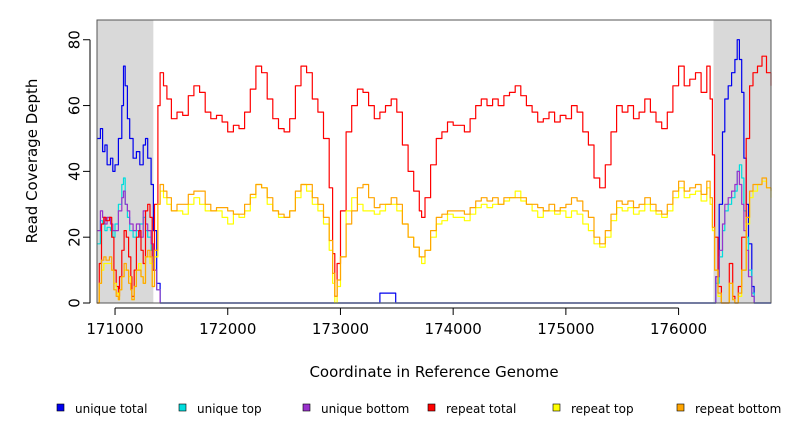 The width and height of the screenshot is (792, 432). What do you see at coordinates (602, 409) in the screenshot?
I see `legend-label-repeat-top: repeat top` at bounding box center [602, 409].